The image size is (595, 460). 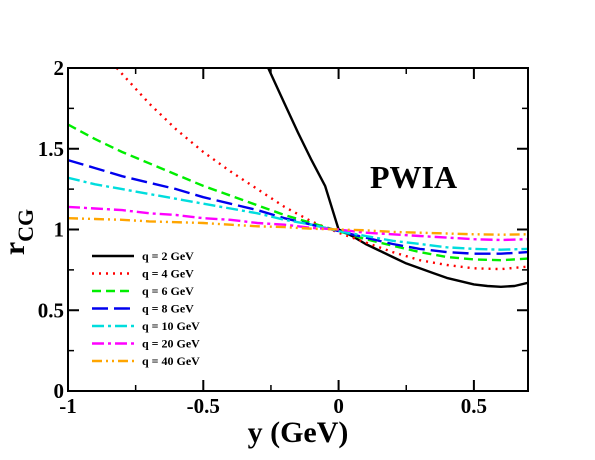 I want to click on y-axis-title-sub: CG, so click(x=25, y=225).